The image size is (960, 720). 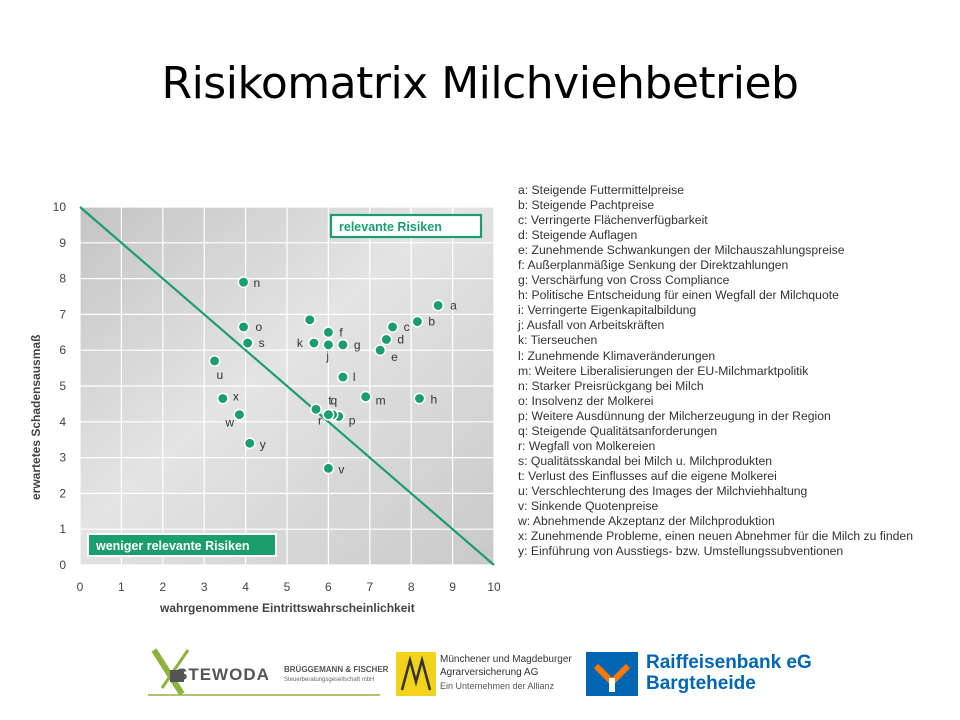 What do you see at coordinates (328, 468) in the screenshot?
I see `point-v` at bounding box center [328, 468].